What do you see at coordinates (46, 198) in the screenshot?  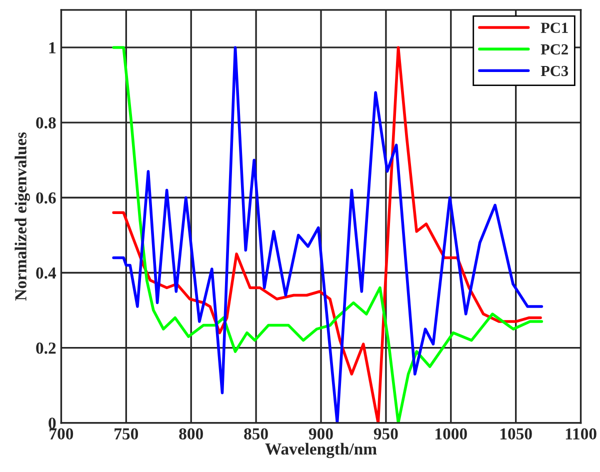 I see `y-tick-label: 0.6` at bounding box center [46, 198].